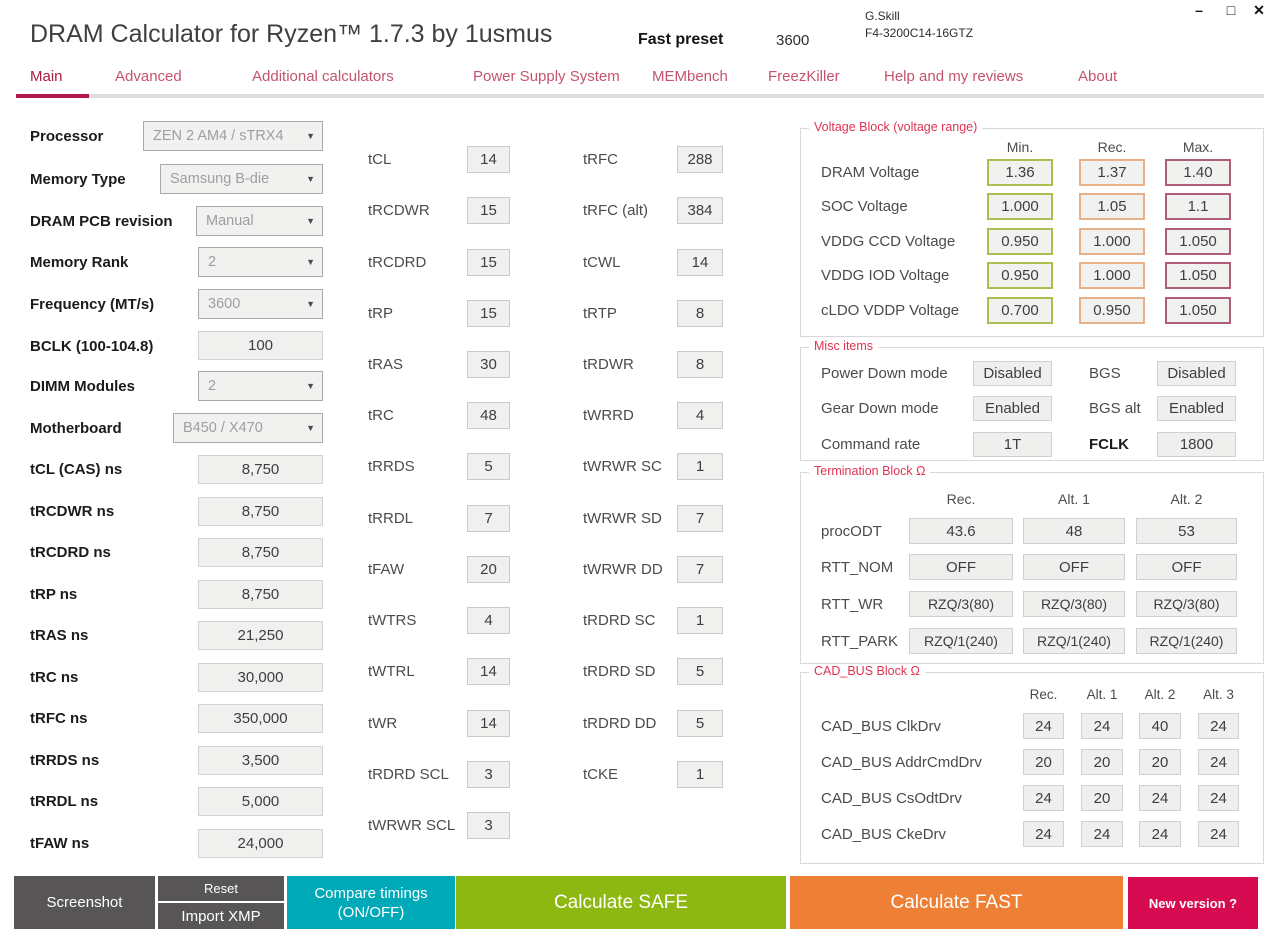  Describe the element at coordinates (148, 76) in the screenshot. I see `tab-advanced: Advanced` at that location.